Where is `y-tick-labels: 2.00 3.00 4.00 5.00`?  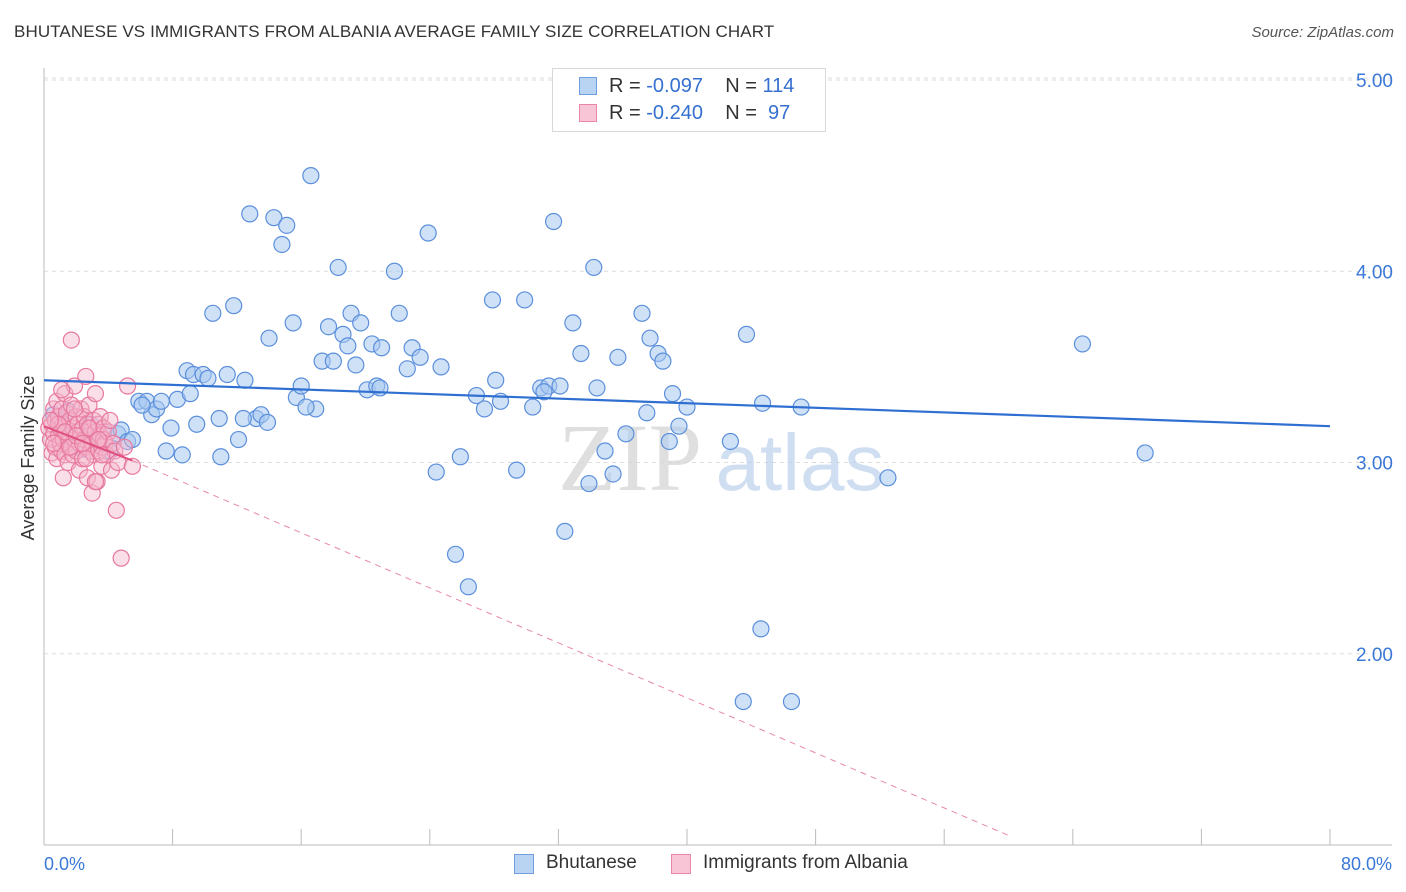
y-tick-labels: 2.00 3.00 4.00 5.00 is located at coordinates (1374, 368).